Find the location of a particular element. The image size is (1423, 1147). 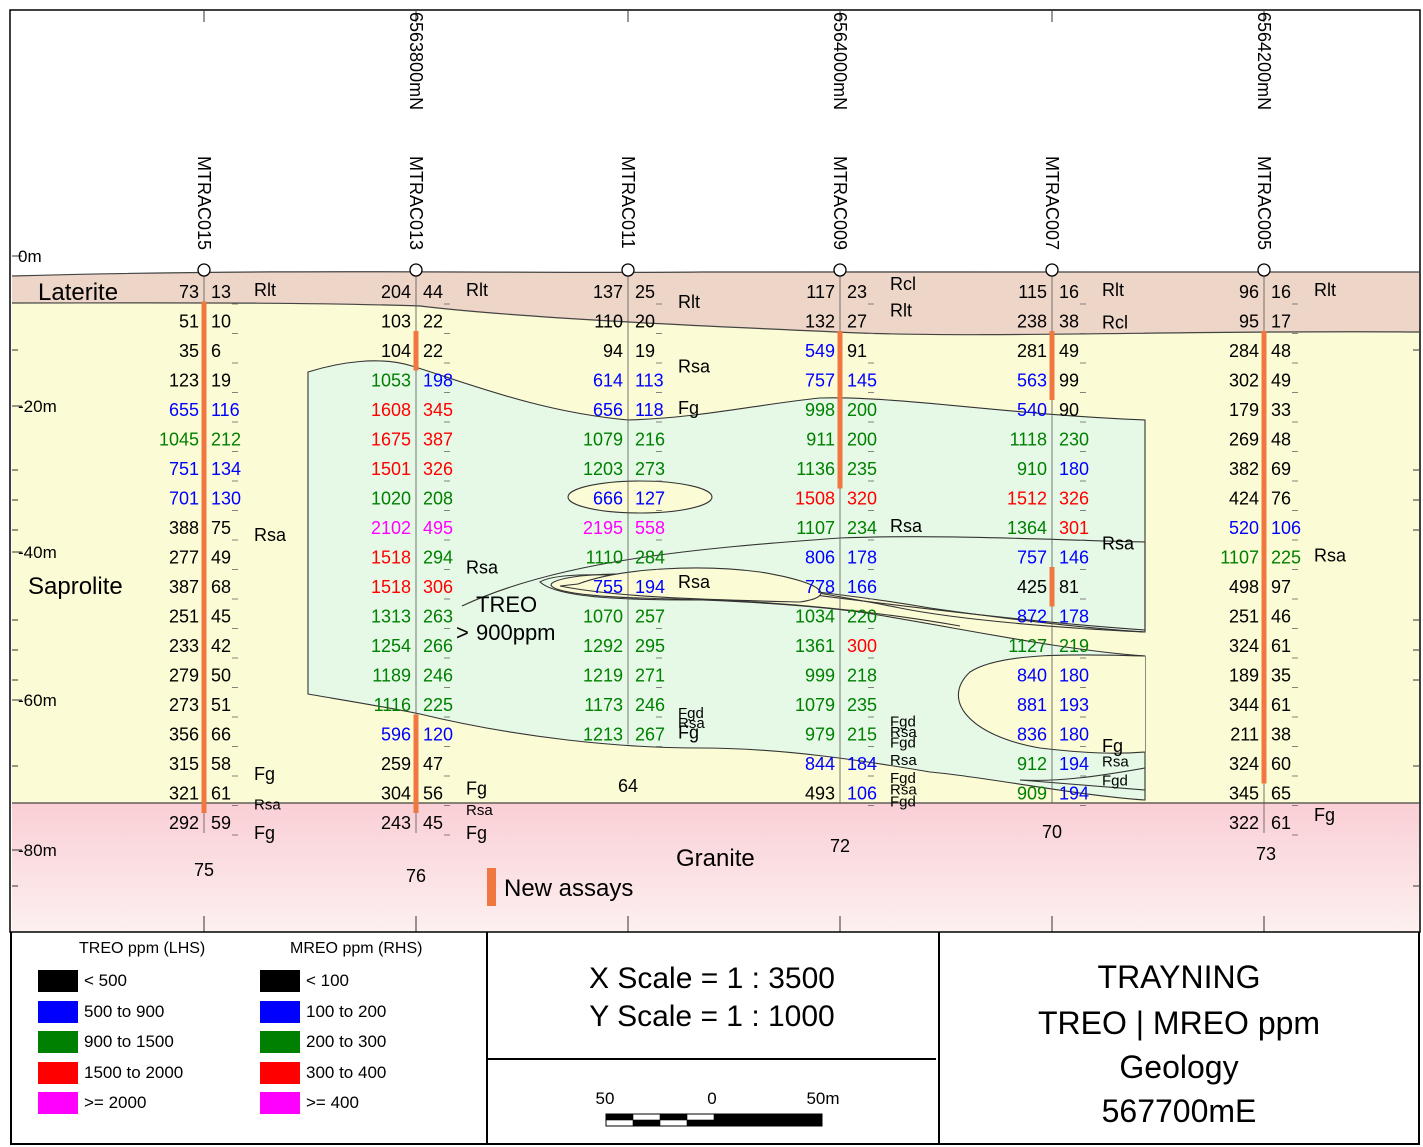

treo-swatch is located at coordinates (58, 1103).